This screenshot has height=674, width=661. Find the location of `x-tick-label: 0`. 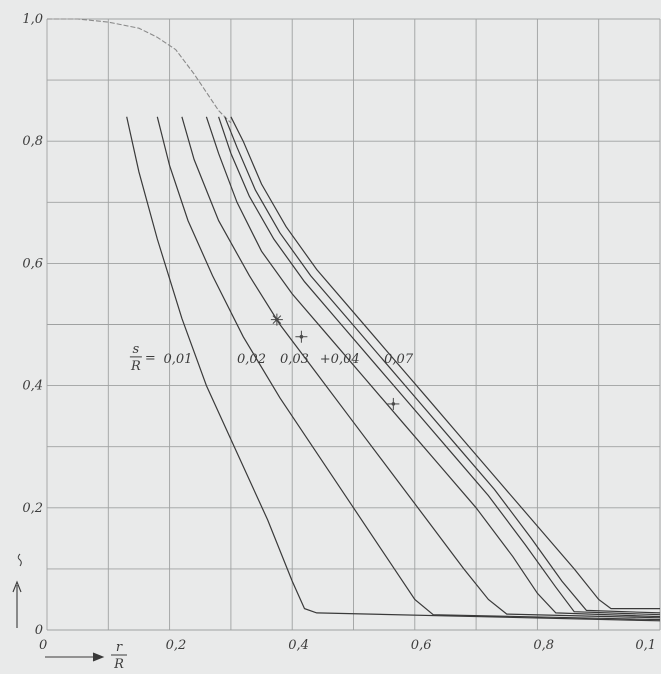

x-tick-label: 0 is located at coordinates (43, 645).